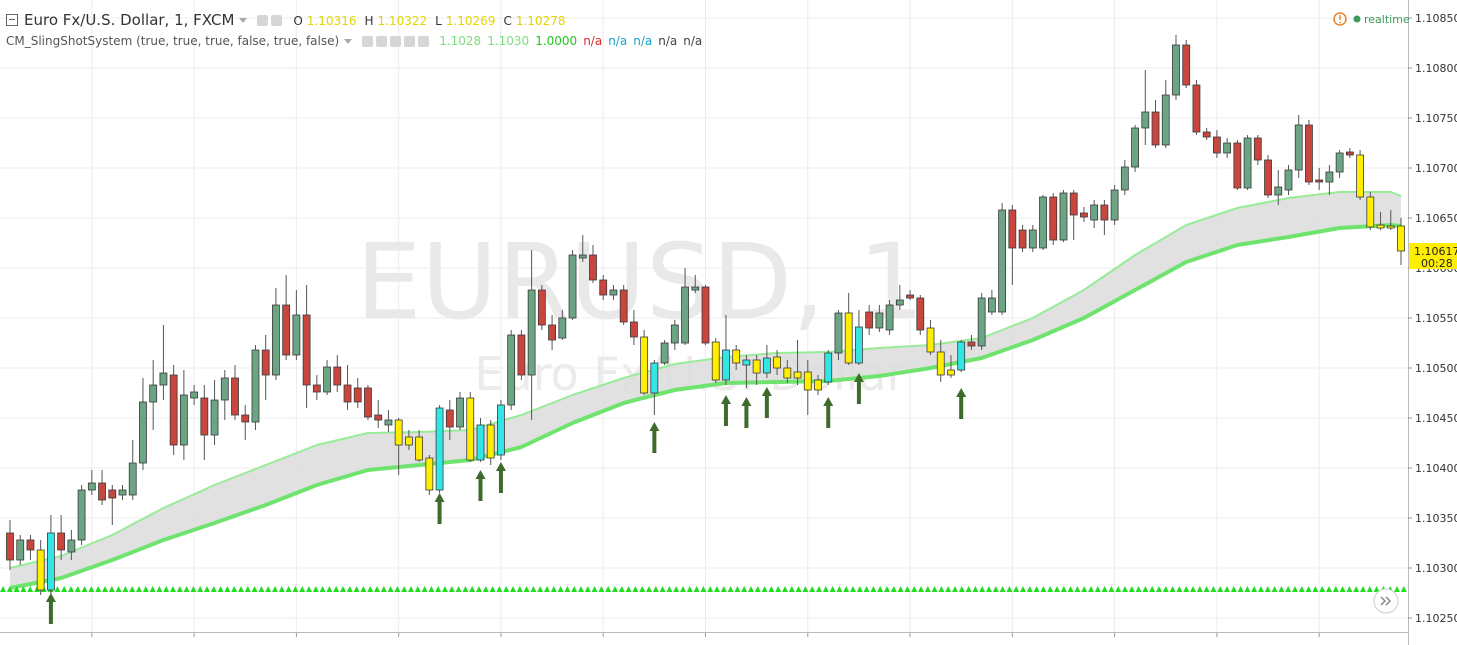 The width and height of the screenshot is (1457, 645). I want to click on y-tick-label: 1.10550, so click(1436, 318).